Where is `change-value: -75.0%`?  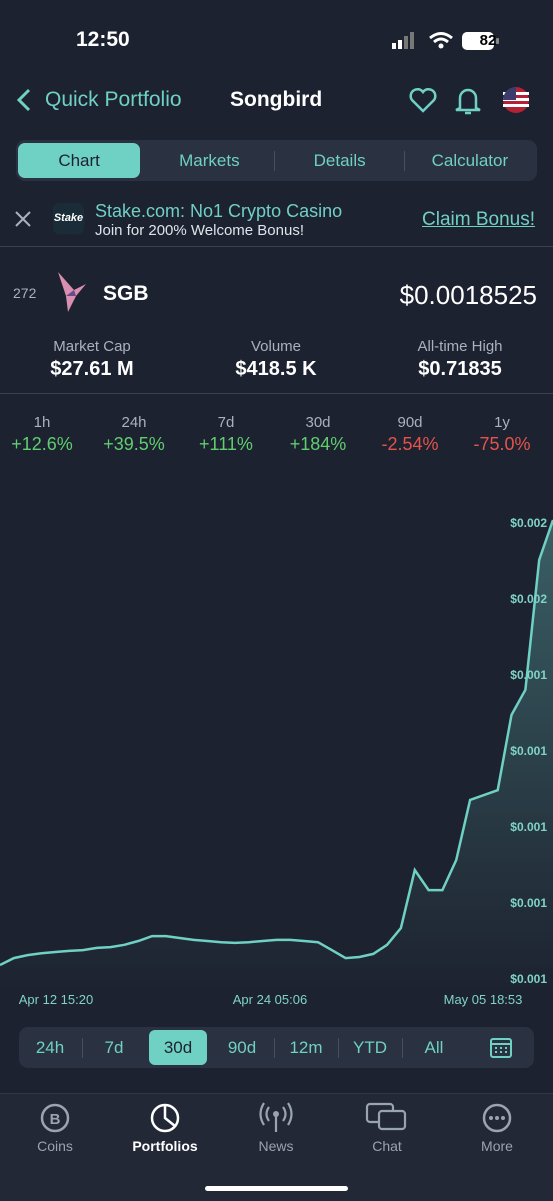
change-value: -75.0% is located at coordinates (502, 444).